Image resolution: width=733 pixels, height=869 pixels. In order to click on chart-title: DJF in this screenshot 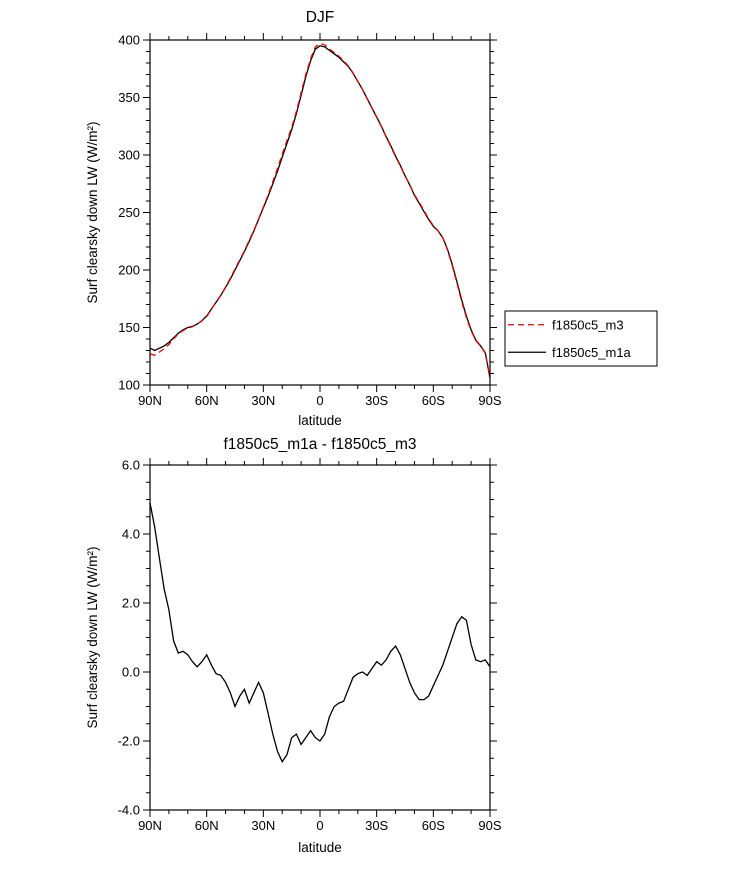, I will do `click(320, 17)`.